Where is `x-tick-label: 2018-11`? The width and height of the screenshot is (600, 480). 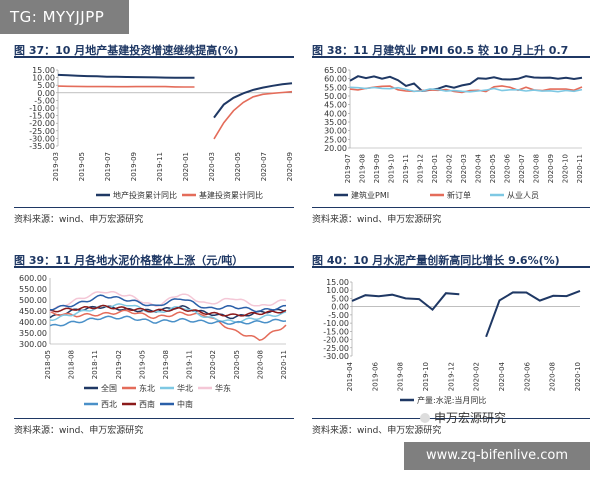
x-tick-label: 2018-11 is located at coordinates (95, 364).